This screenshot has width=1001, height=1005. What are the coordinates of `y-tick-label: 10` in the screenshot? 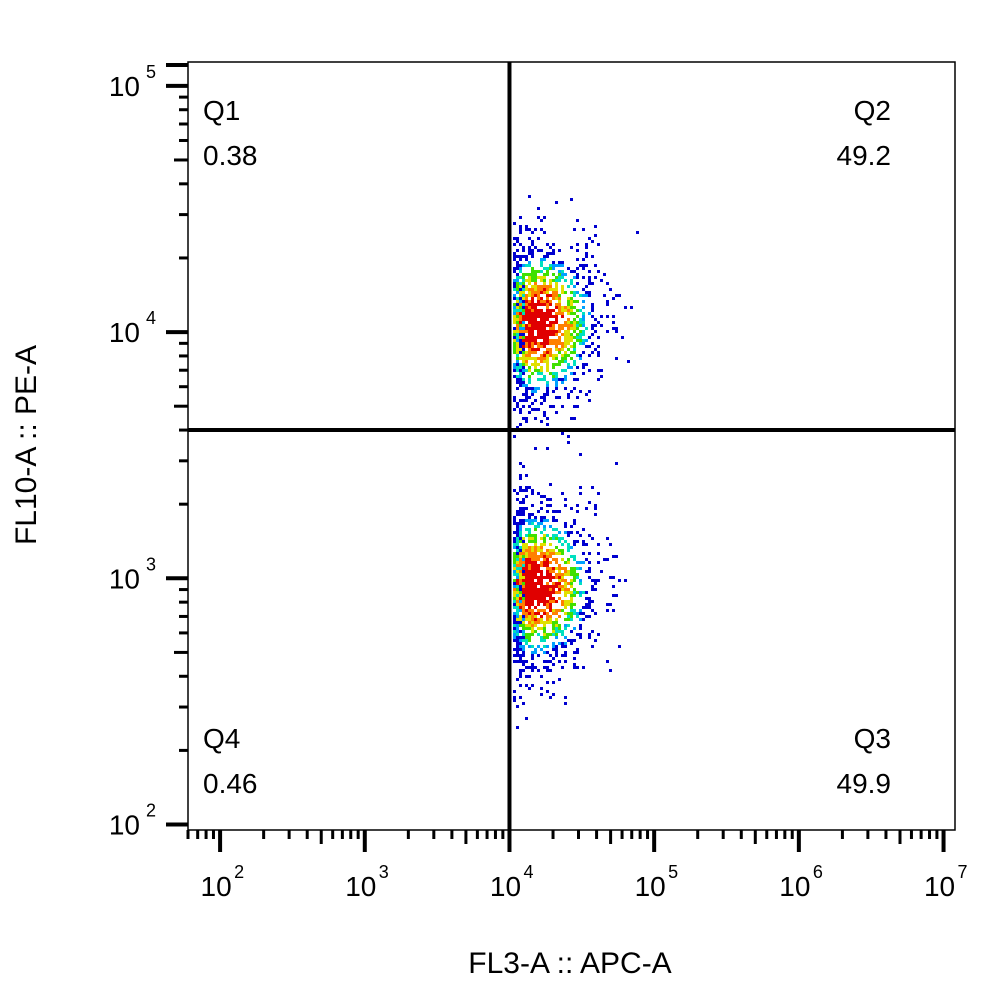 It's located at (124, 578).